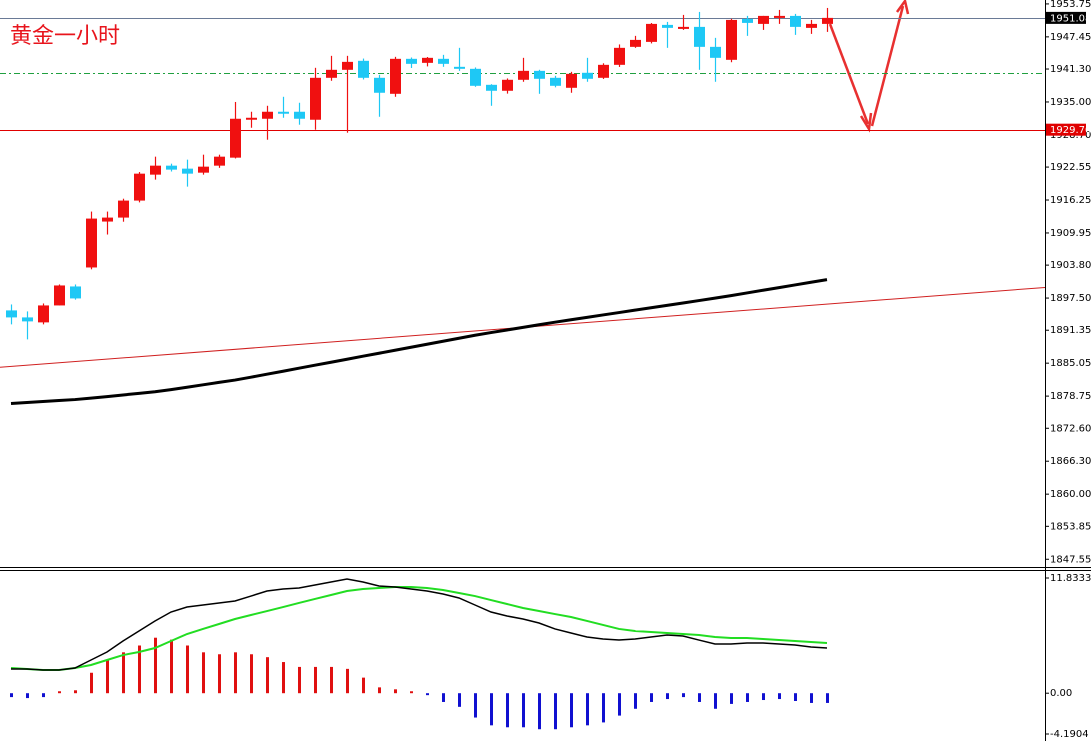  Describe the element at coordinates (1070, 265) in the screenshot. I see `y-tick-label: 1903.80` at that location.